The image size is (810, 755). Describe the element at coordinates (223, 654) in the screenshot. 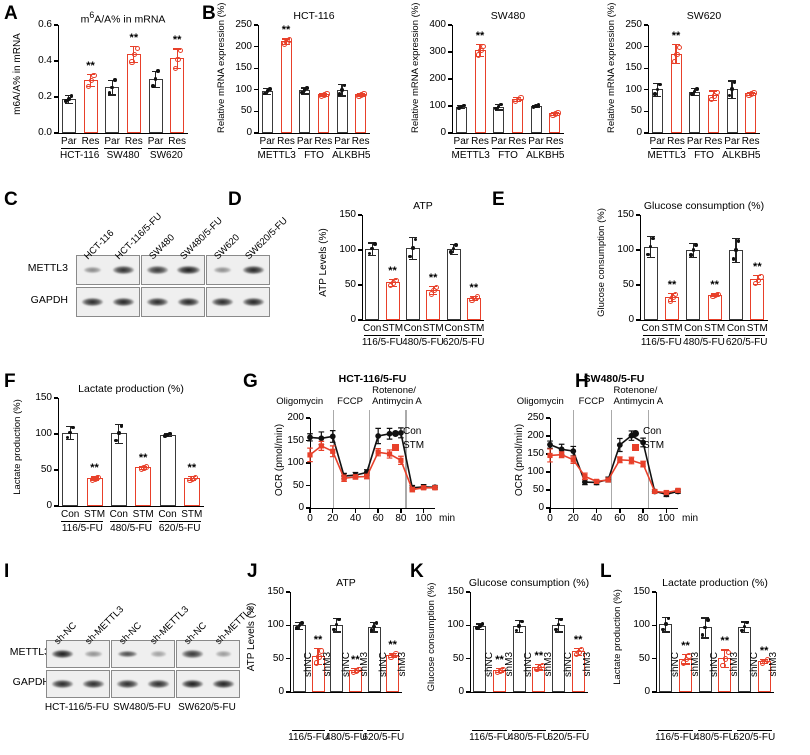

I see `panelI-band` at that location.